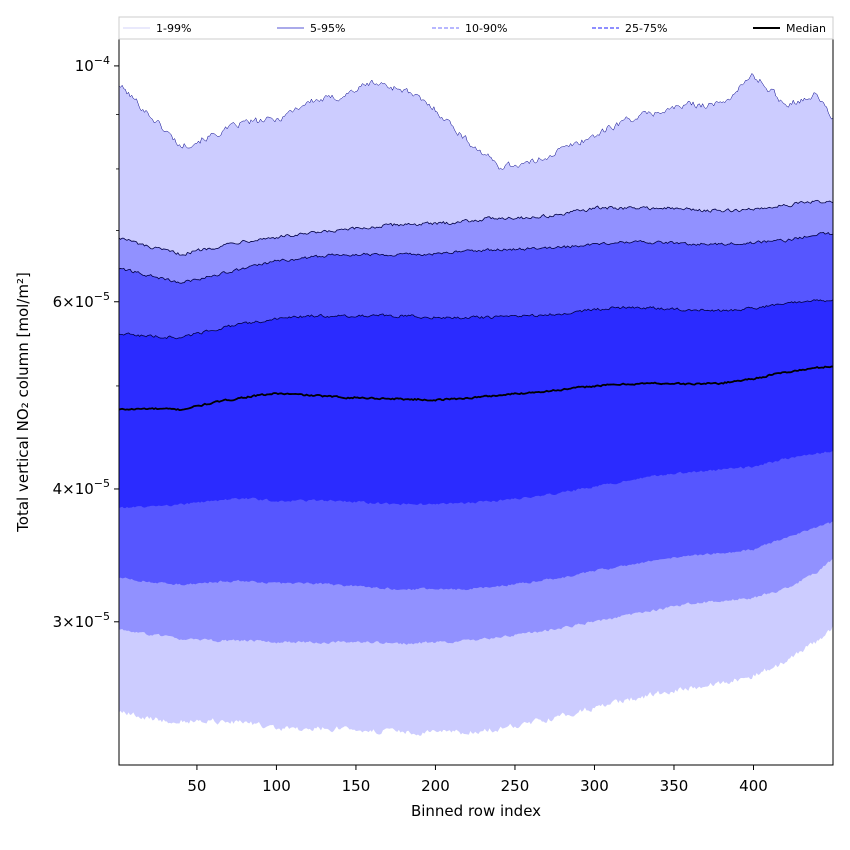 The width and height of the screenshot is (850, 850). I want to click on x-tick-label-150: 150, so click(356, 786).